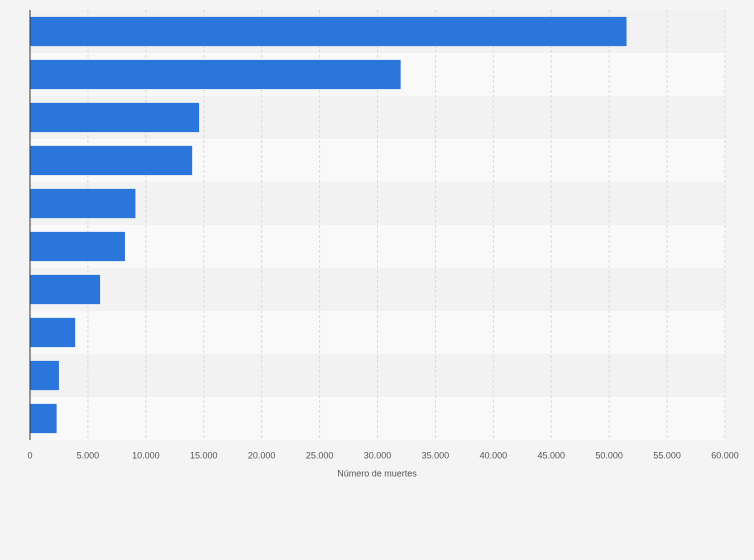  What do you see at coordinates (378, 455) in the screenshot?
I see `x-tick-label: 30.000` at bounding box center [378, 455].